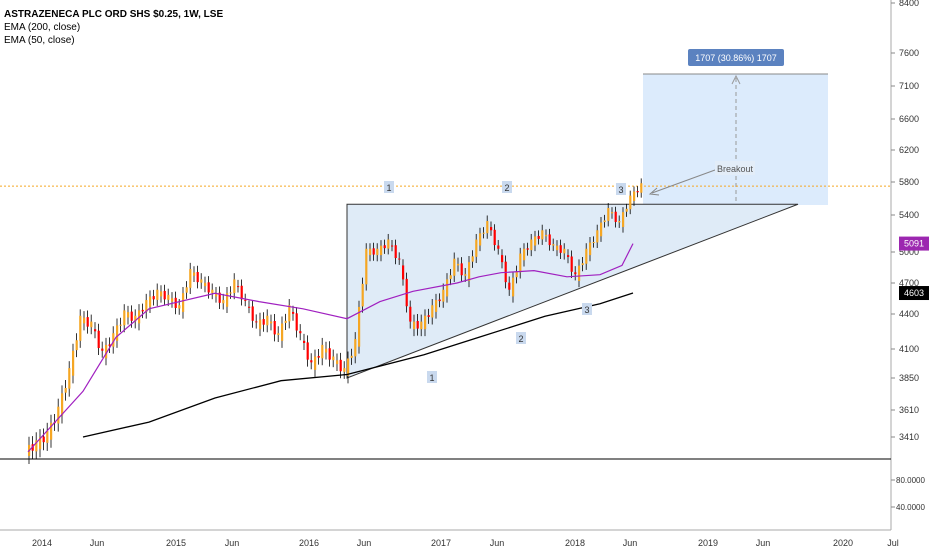  What do you see at coordinates (42, 27) in the screenshot?
I see `indicator-ema200-label: EMA (200, close)` at bounding box center [42, 27].